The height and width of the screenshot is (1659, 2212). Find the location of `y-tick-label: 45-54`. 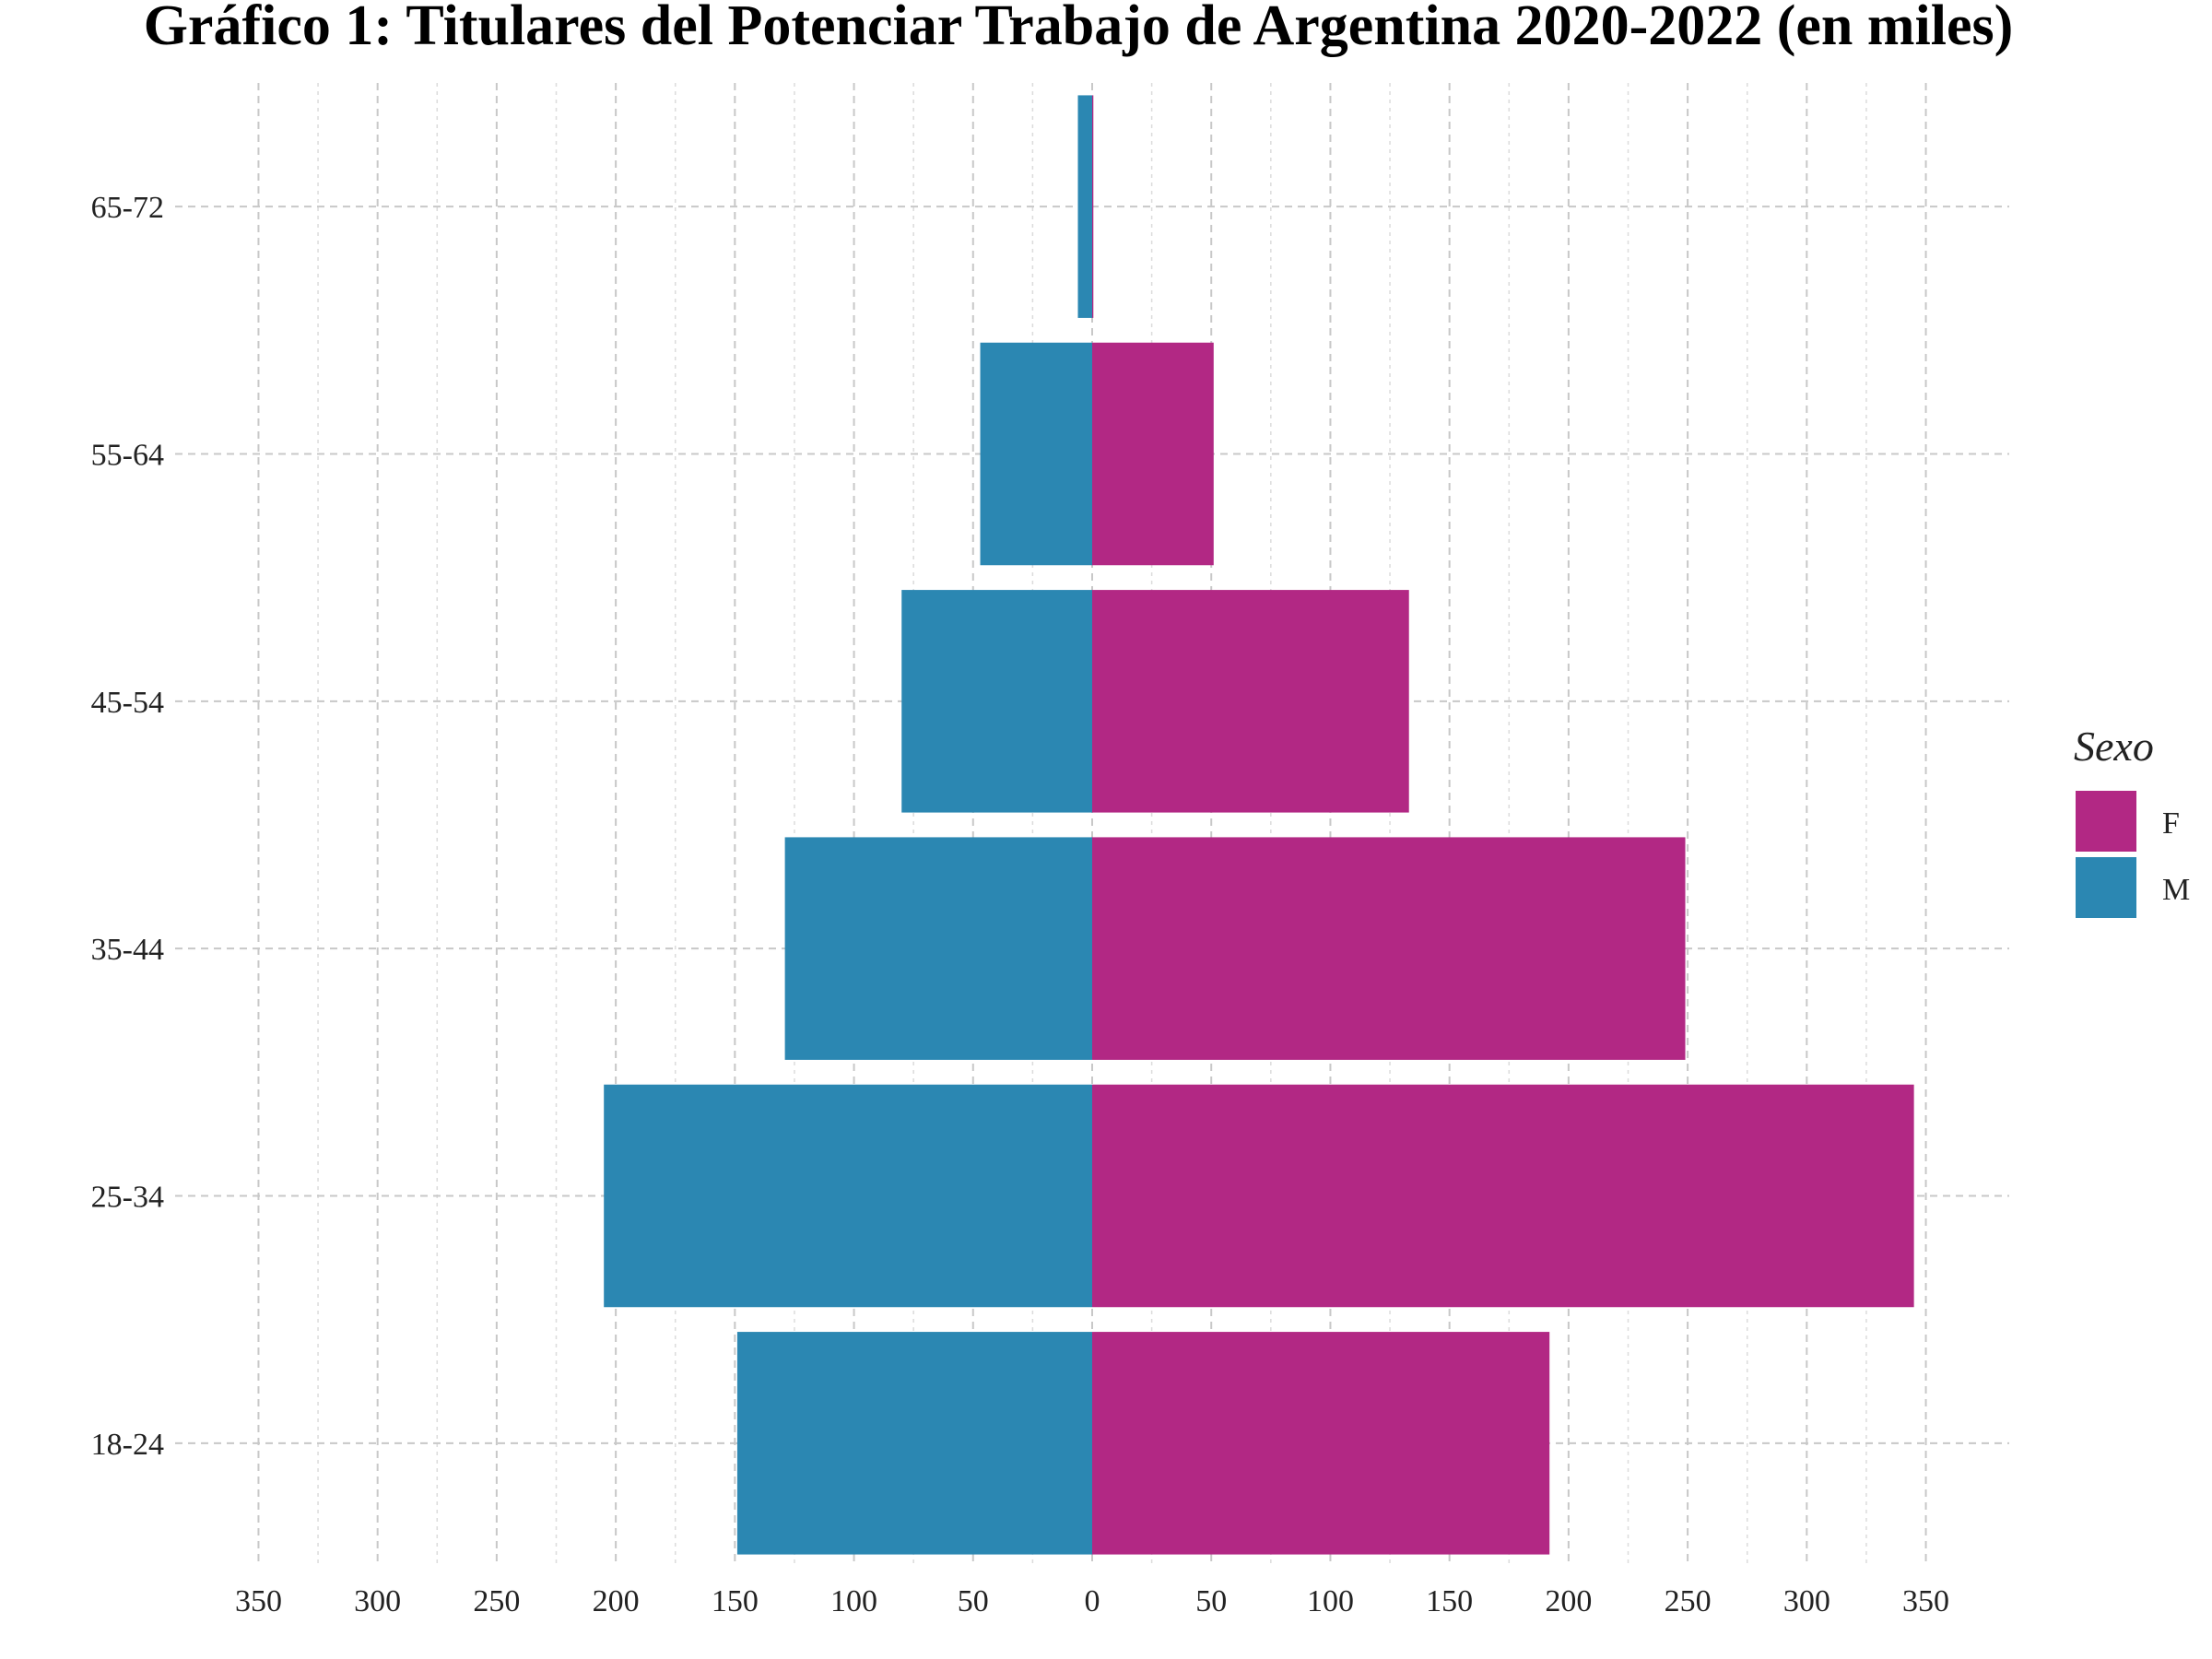

y-tick-label: 45-54 is located at coordinates (127, 703).